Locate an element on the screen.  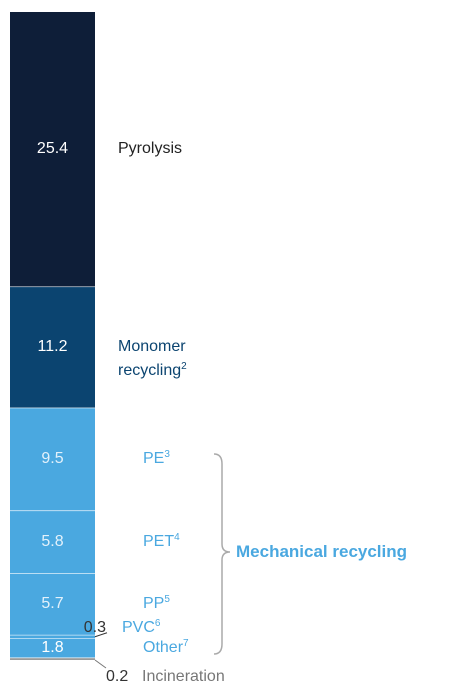
segment-label: Other7 is located at coordinates (166, 648).